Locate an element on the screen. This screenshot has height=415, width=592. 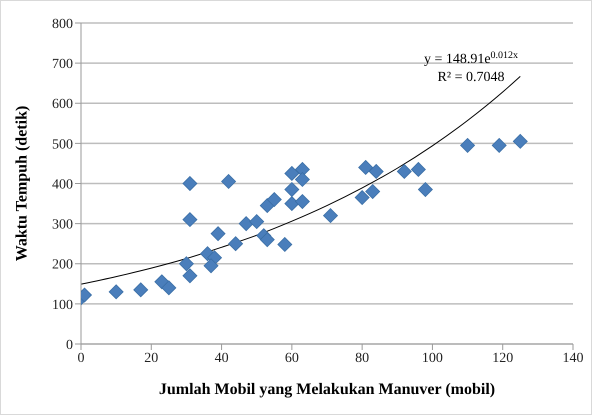
annotation: R² = 0.7048 is located at coordinates (471, 77).